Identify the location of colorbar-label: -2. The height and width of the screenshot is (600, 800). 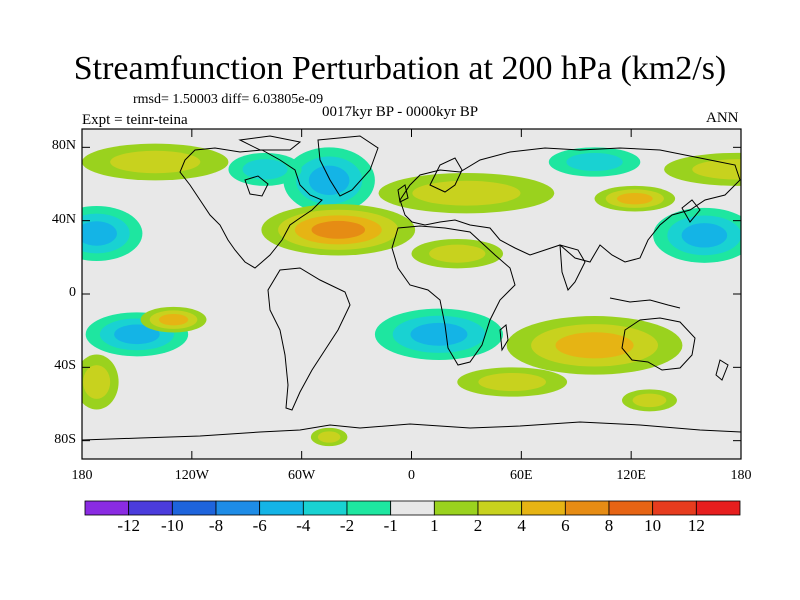
(347, 525).